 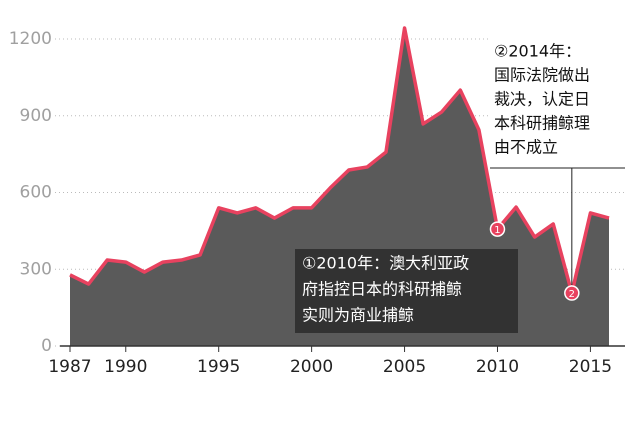 What do you see at coordinates (125, 367) in the screenshot?
I see `x-tick-label: 1990` at bounding box center [125, 367].